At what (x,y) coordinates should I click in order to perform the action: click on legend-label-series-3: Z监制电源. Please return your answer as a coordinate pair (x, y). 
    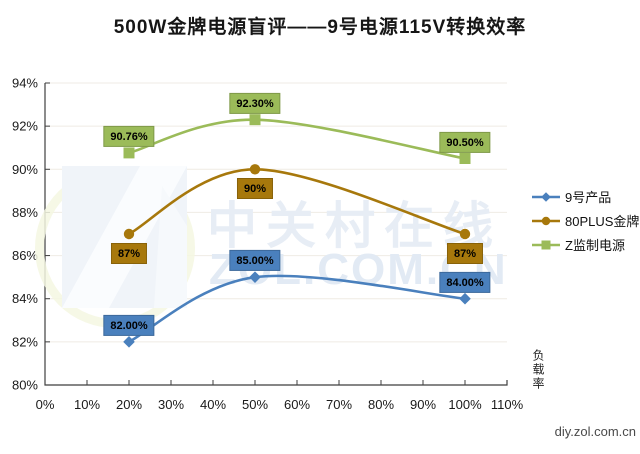
    Looking at the image, I should click on (595, 245).